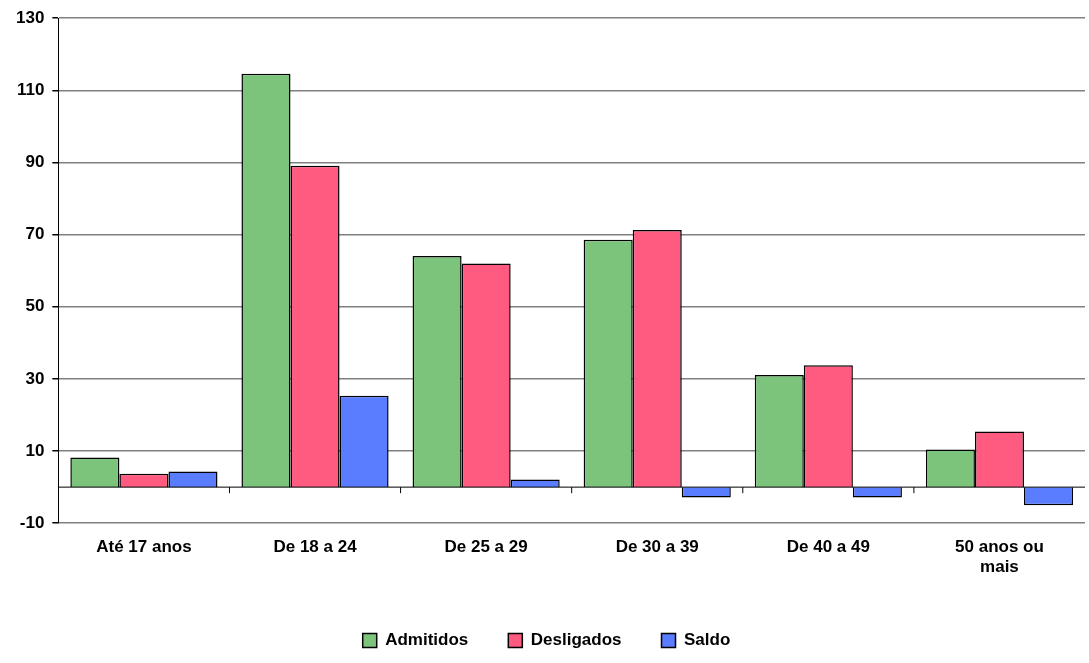 The width and height of the screenshot is (1089, 663). What do you see at coordinates (35, 450) in the screenshot?
I see `y-tick-label: 10` at bounding box center [35, 450].